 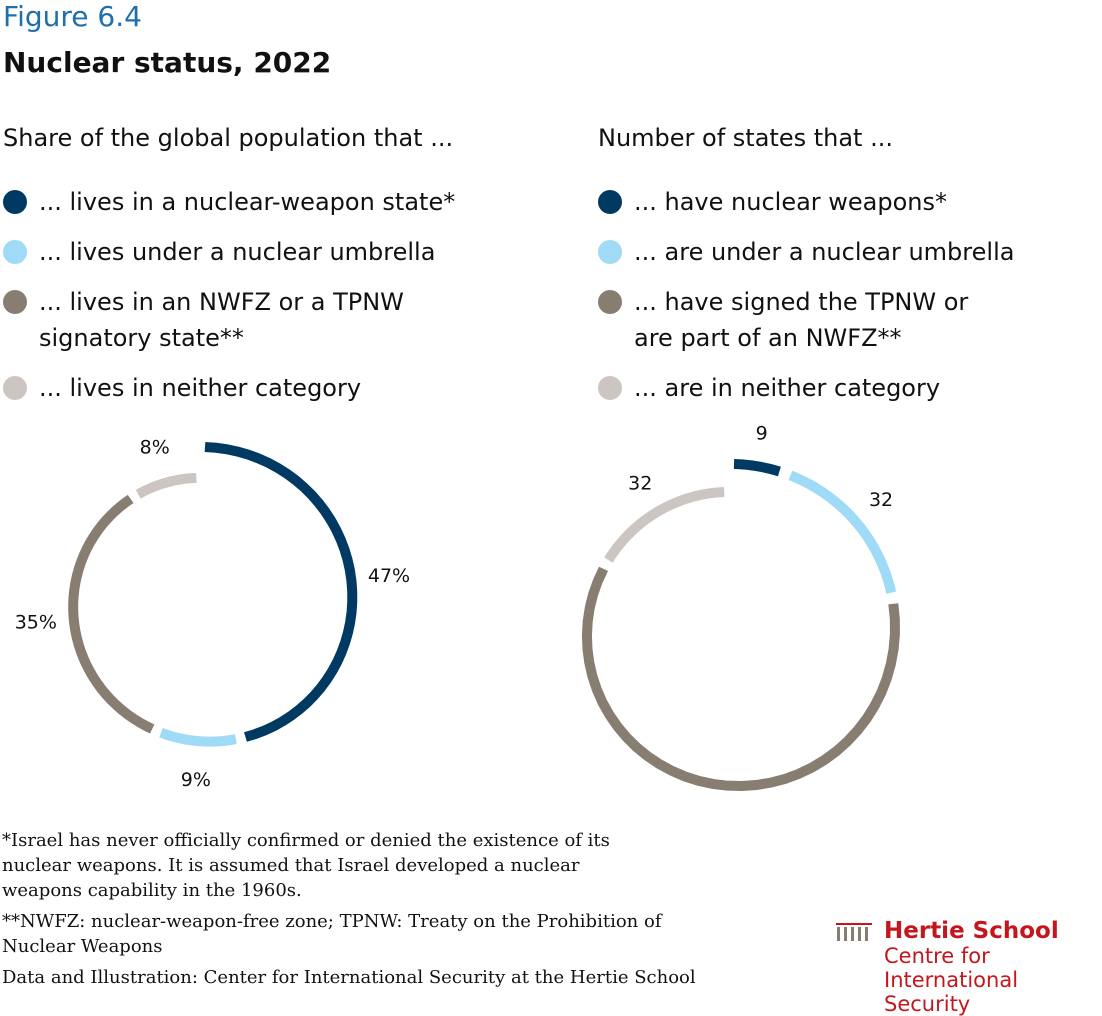 I want to click on columns-icon, so click(x=854, y=932).